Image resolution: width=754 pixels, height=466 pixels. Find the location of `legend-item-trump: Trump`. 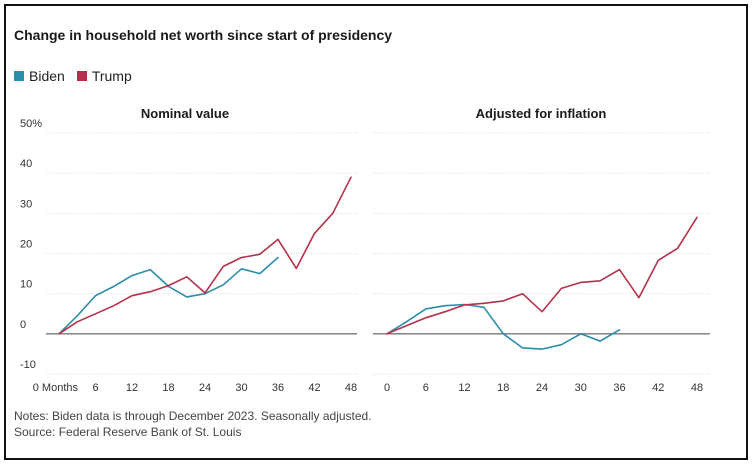

legend-item-trump: Trump is located at coordinates (104, 76).